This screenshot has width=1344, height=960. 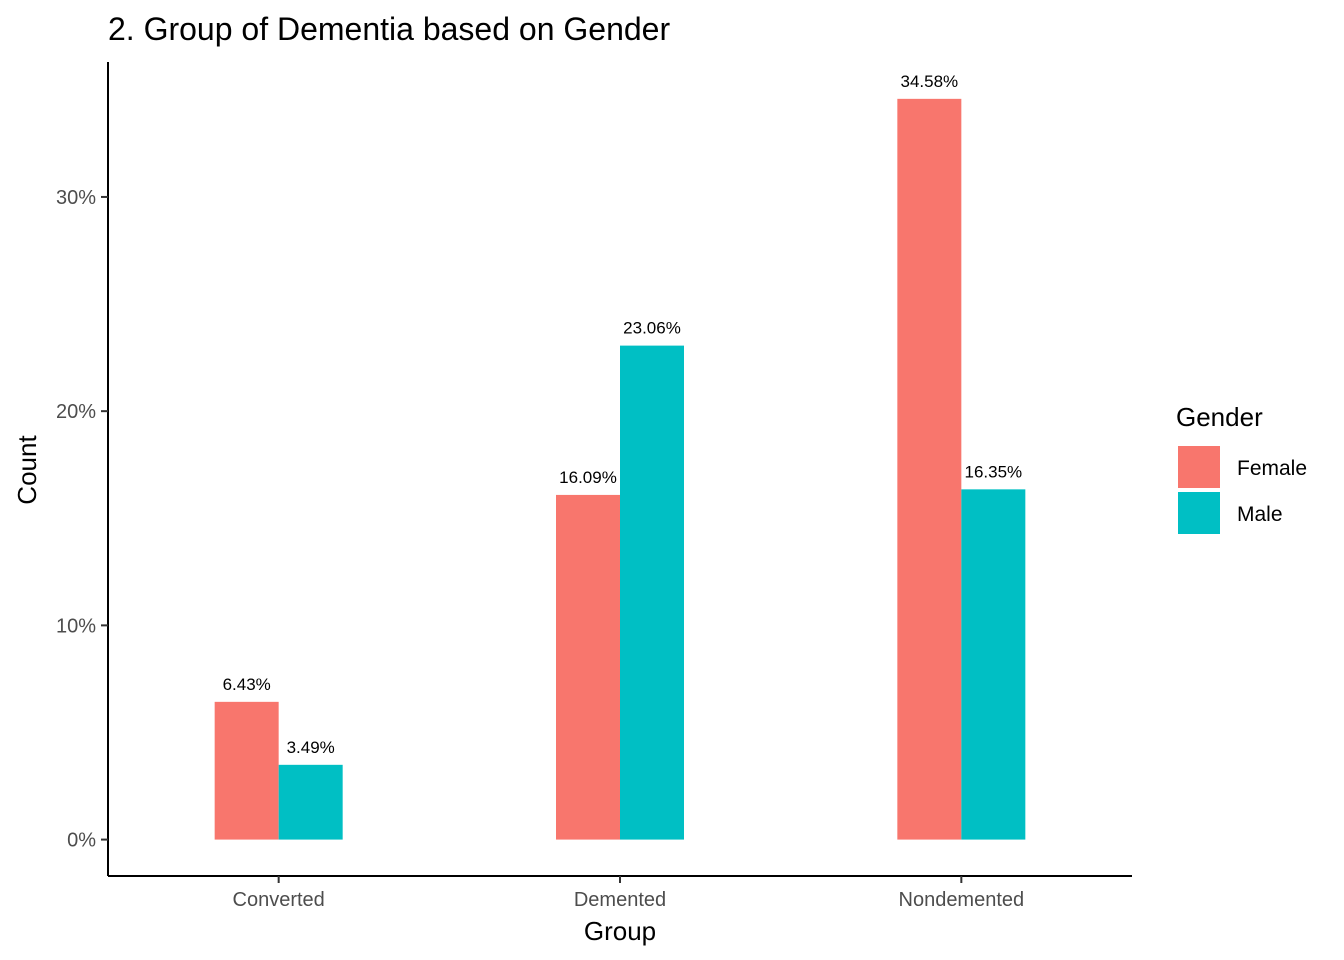 What do you see at coordinates (1272, 468) in the screenshot?
I see `legend-label-female: Female` at bounding box center [1272, 468].